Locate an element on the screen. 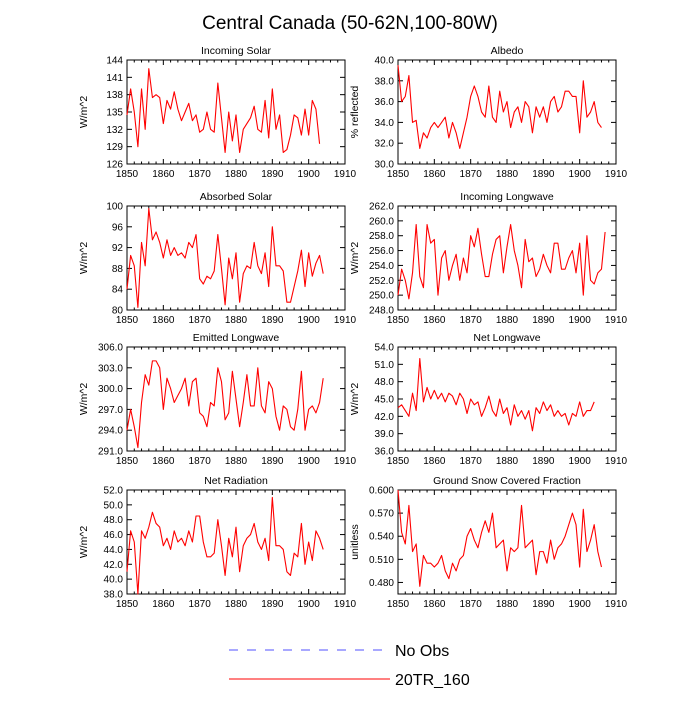  y-tick-label: 303.0 is located at coordinates (110, 368).